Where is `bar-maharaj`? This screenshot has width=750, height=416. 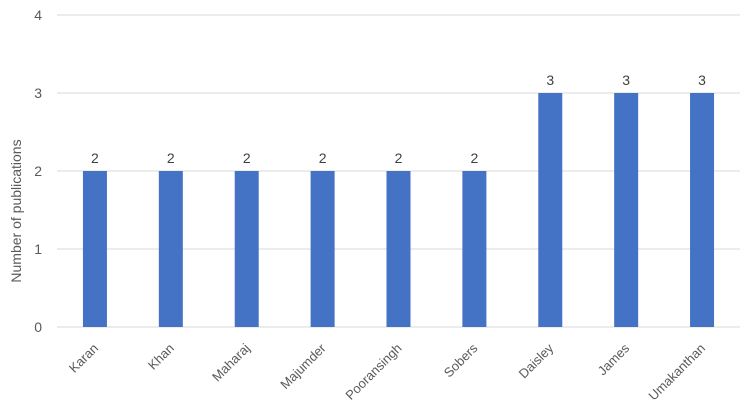
bar-maharaj is located at coordinates (246, 249).